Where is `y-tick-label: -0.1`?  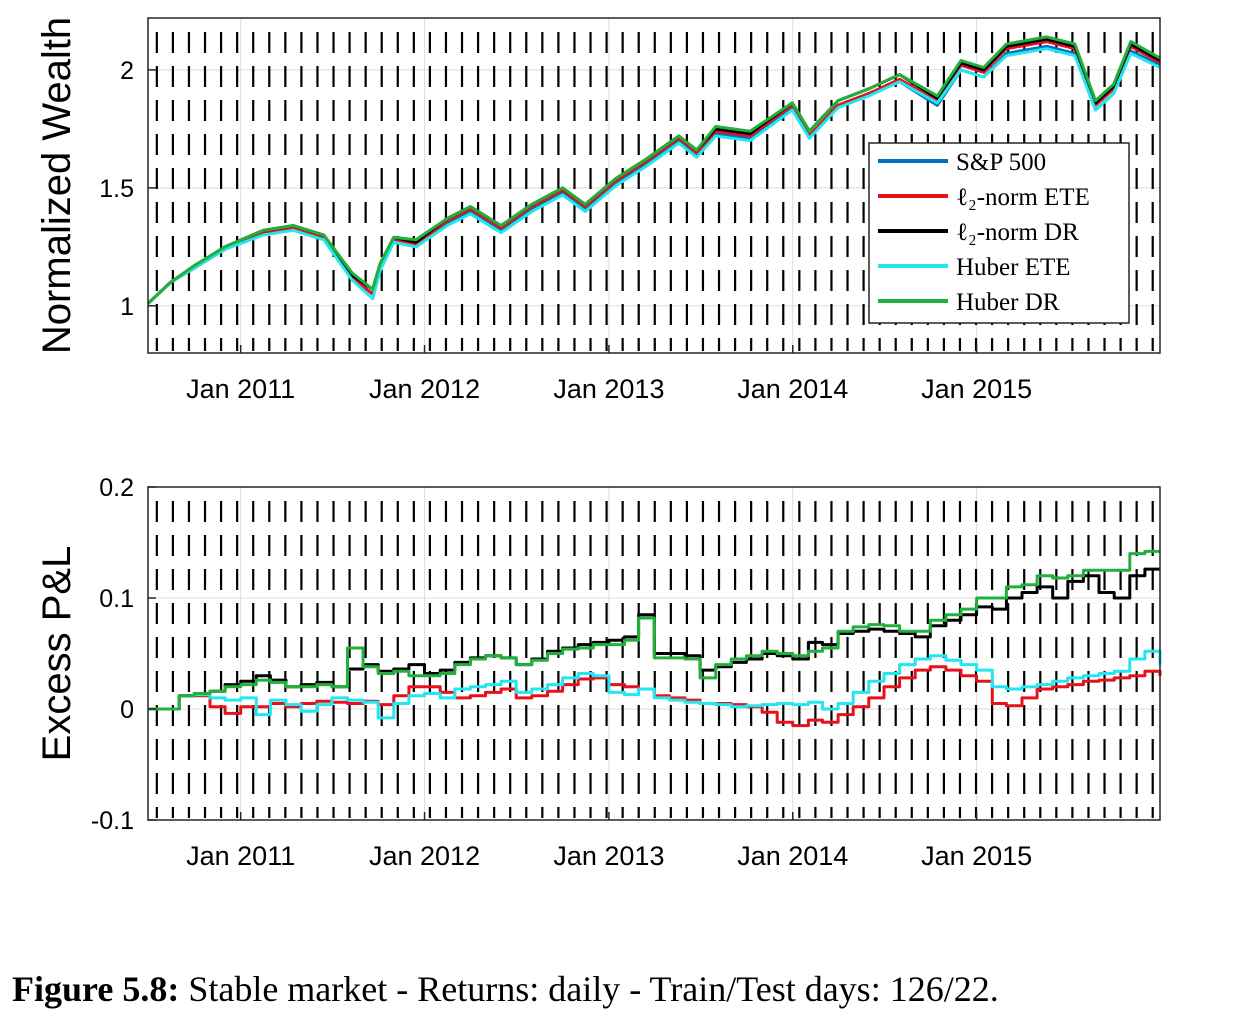
y-tick-label: -0.1 is located at coordinates (112, 821).